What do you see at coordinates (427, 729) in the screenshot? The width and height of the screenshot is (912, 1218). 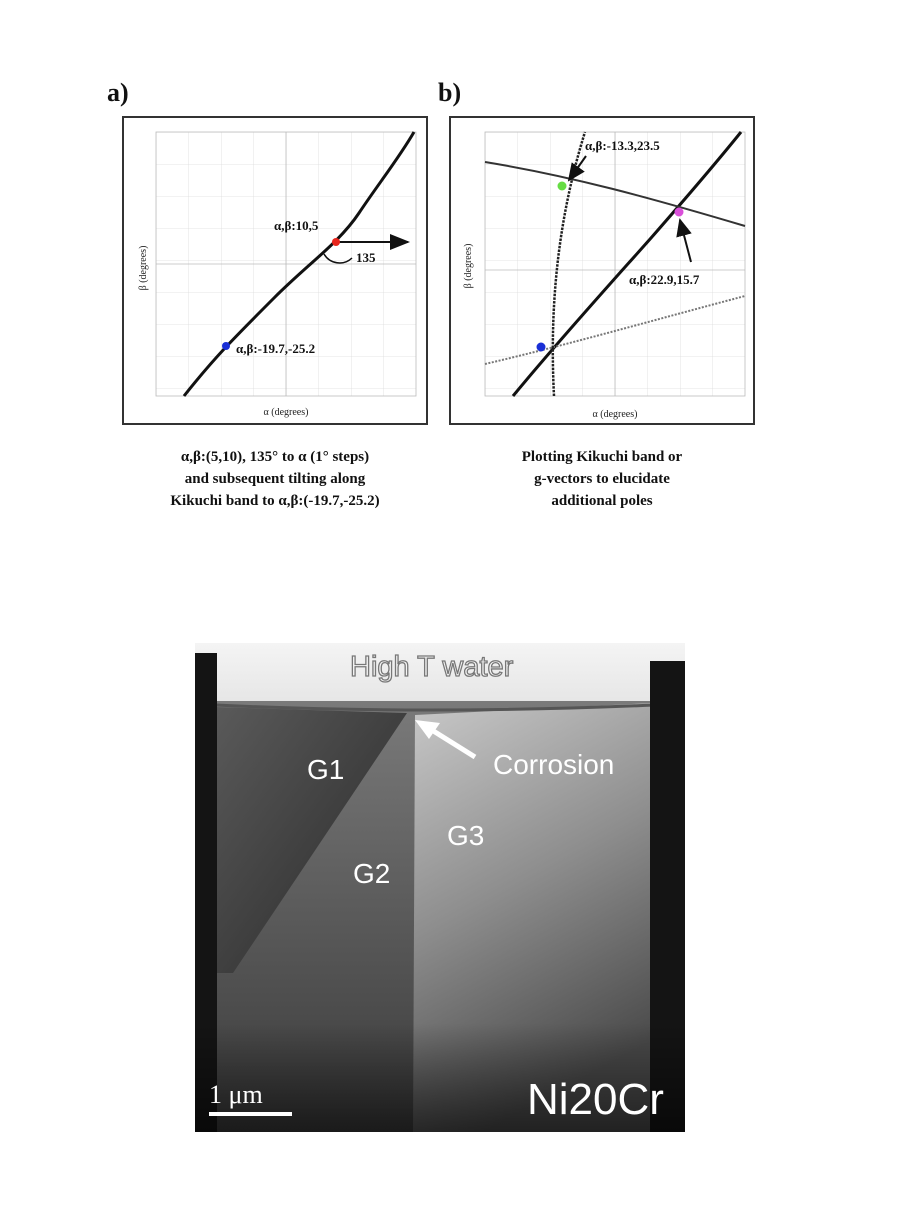 I see `corrosion-arrow-head` at bounding box center [427, 729].